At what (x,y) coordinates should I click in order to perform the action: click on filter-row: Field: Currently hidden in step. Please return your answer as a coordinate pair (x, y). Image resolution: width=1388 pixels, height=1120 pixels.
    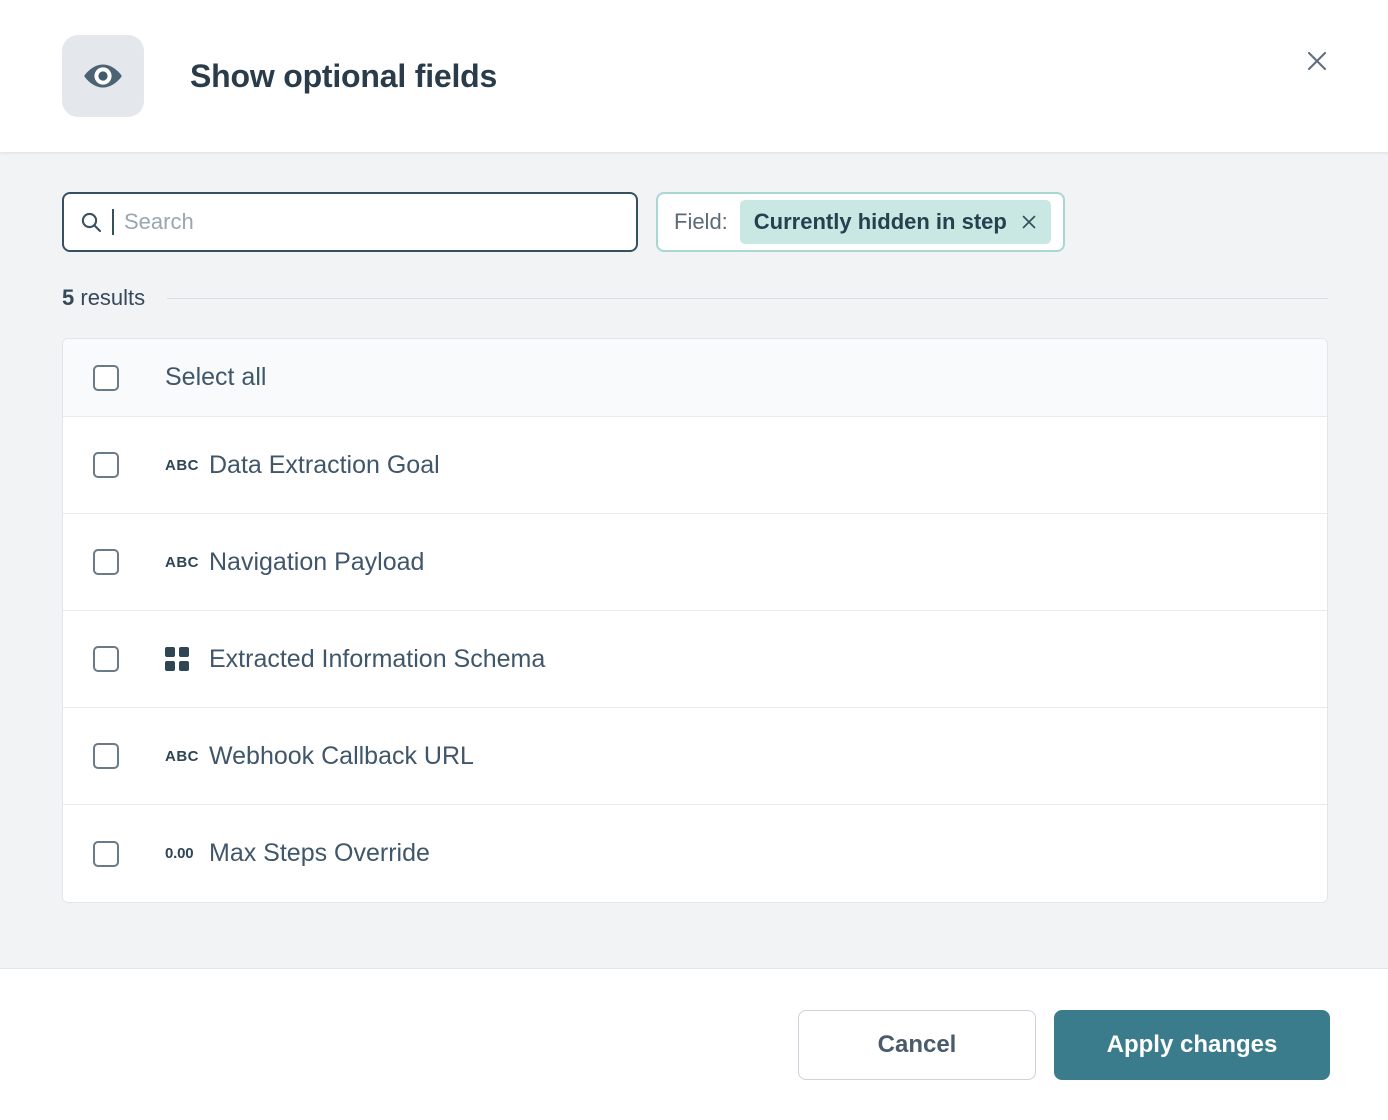
    Looking at the image, I should click on (695, 222).